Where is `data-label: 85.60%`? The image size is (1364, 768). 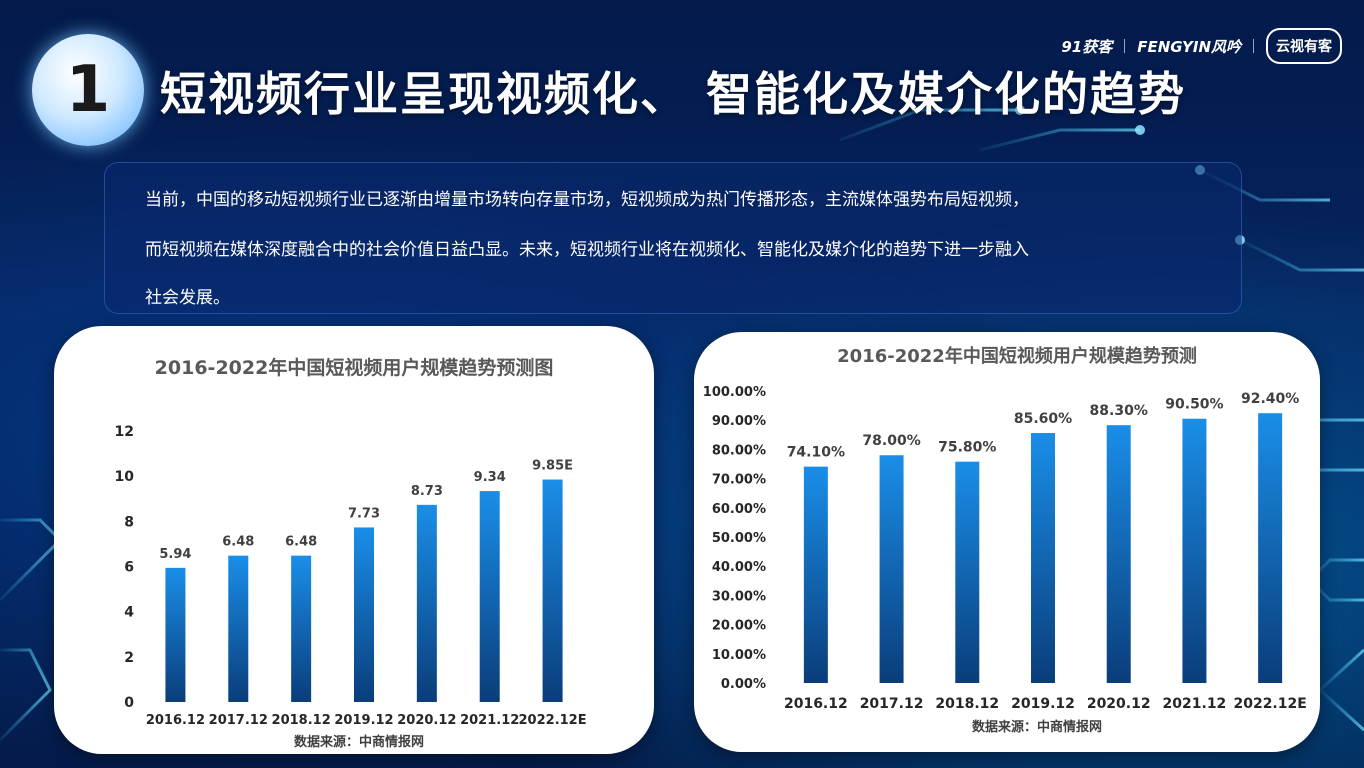
data-label: 85.60% is located at coordinates (1043, 419).